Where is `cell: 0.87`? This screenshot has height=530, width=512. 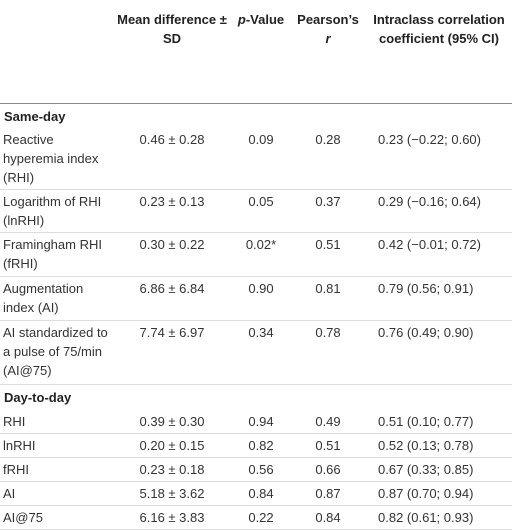 cell: 0.87 is located at coordinates (328, 493).